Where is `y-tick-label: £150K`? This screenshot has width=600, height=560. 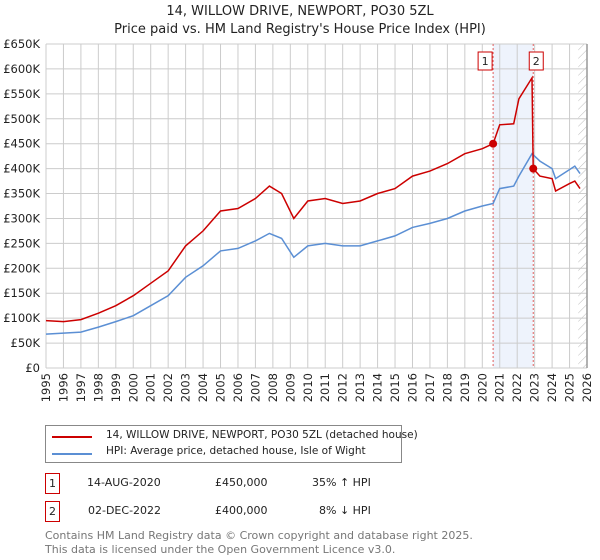
y-tick-label: £150K is located at coordinates (21, 293).